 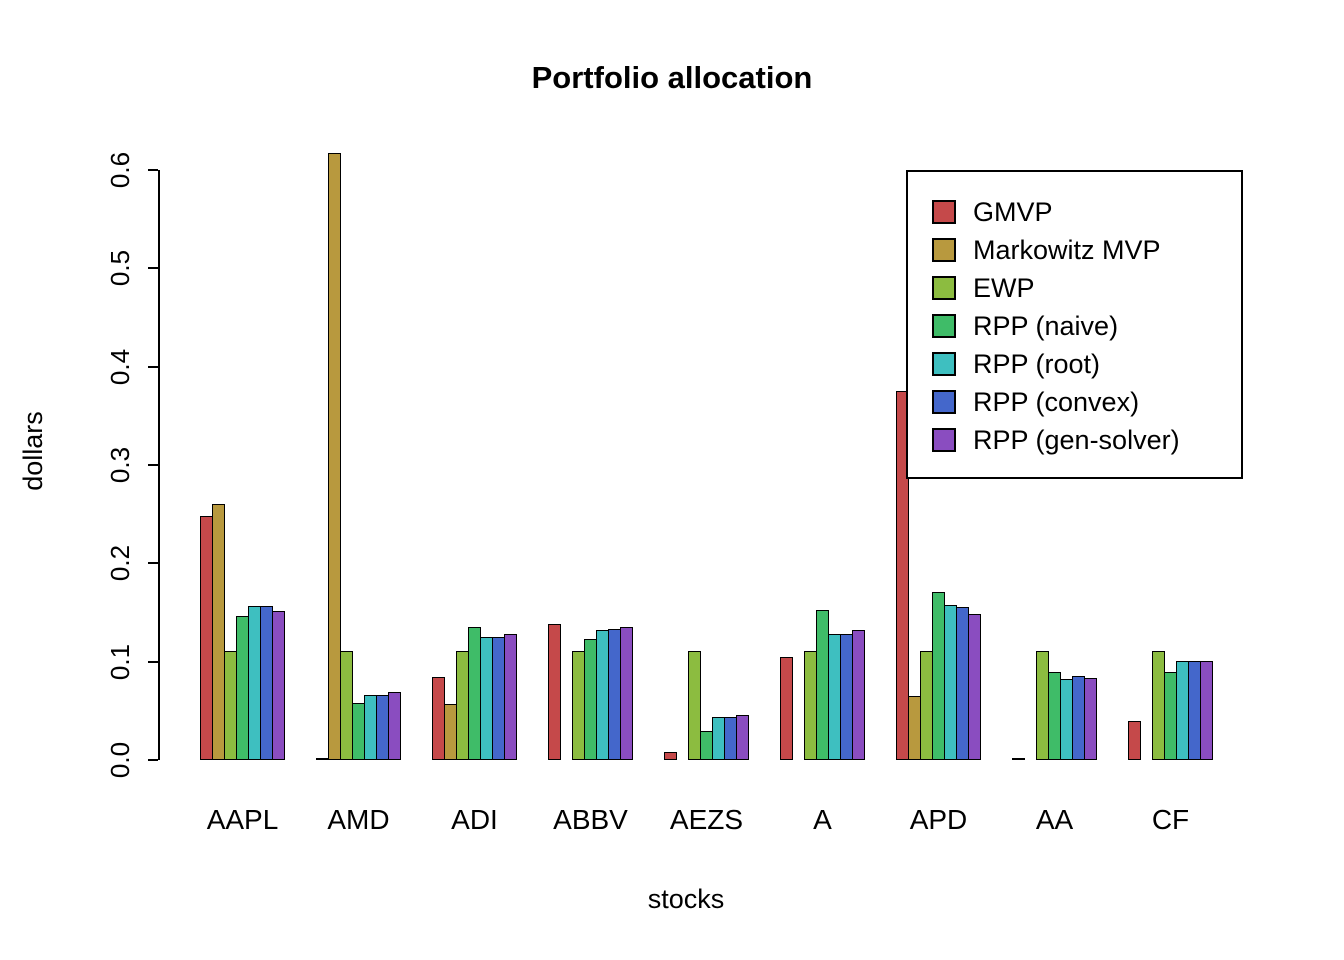 I want to click on x-category-label: AAPL, so click(x=242, y=819).